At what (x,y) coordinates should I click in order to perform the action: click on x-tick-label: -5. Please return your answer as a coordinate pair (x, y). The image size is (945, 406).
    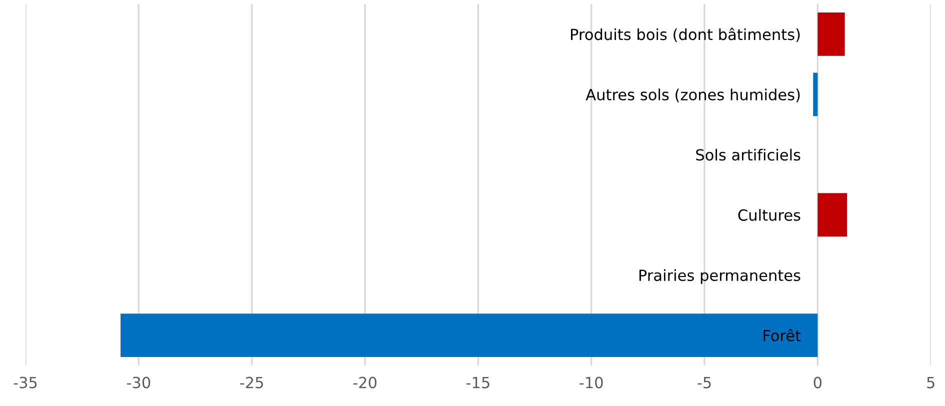
    Looking at the image, I should click on (704, 382).